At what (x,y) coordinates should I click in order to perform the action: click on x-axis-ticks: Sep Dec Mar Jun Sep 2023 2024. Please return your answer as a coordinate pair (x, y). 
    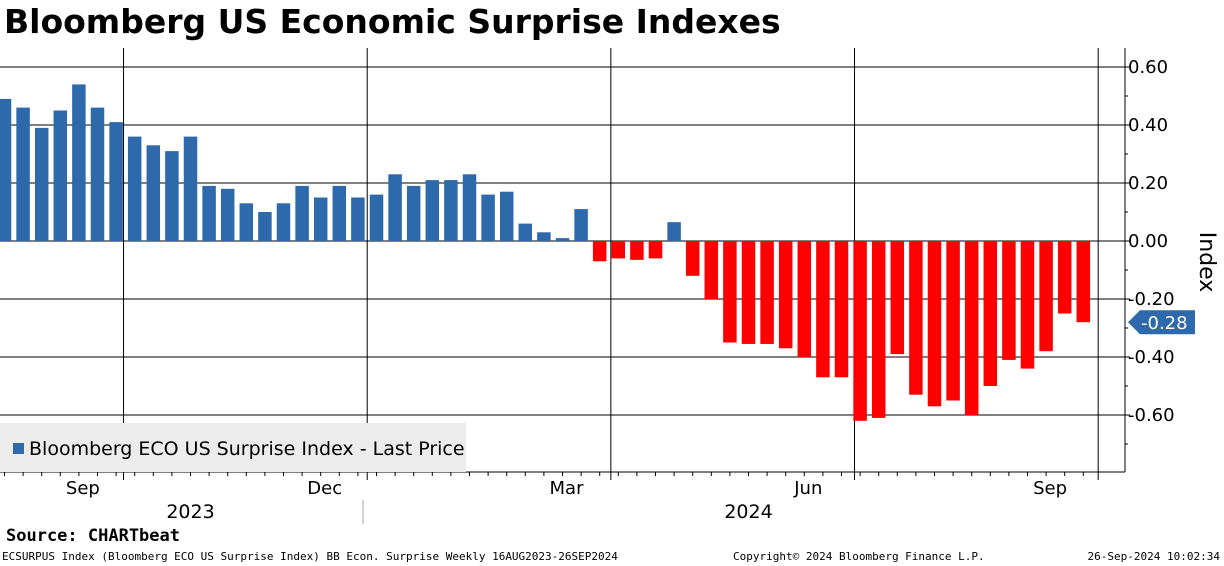
    Looking at the image, I should click on (551, 498).